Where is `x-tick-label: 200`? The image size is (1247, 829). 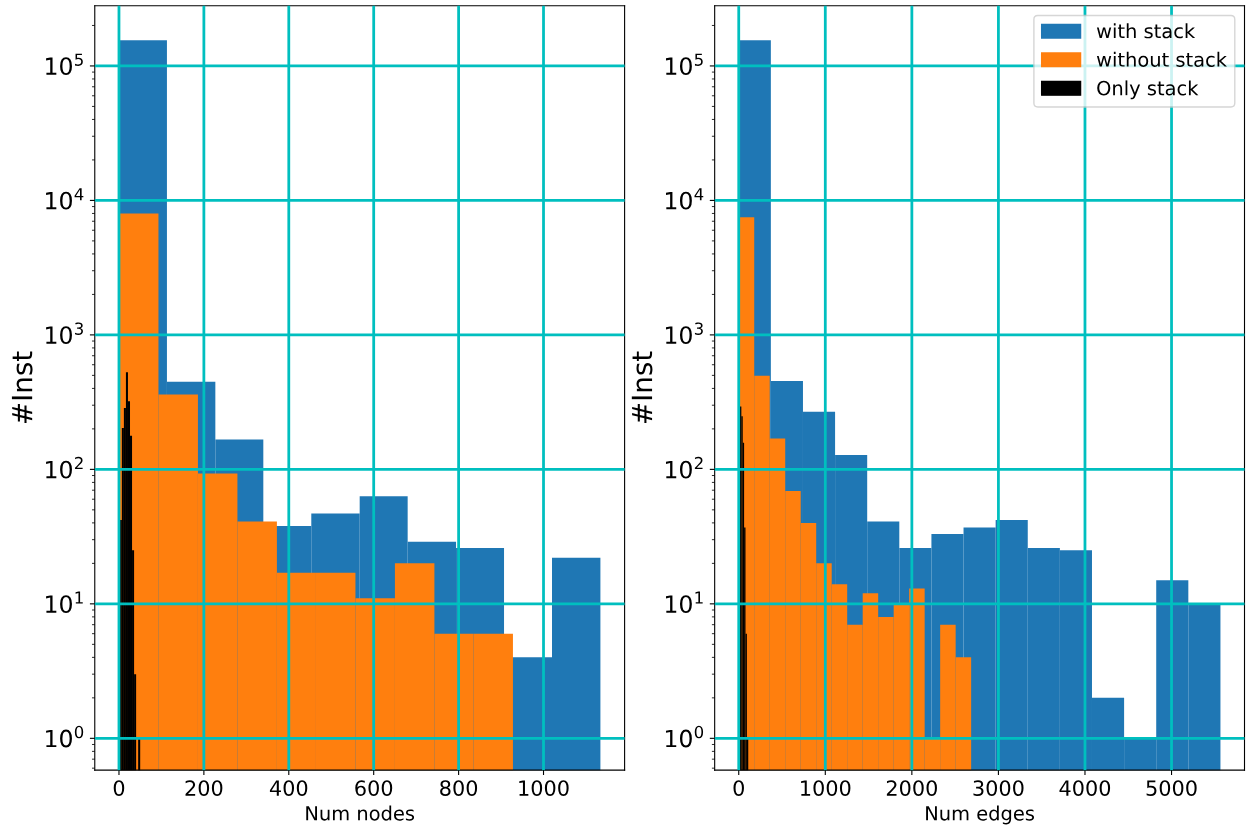 x-tick-label: 200 is located at coordinates (204, 788).